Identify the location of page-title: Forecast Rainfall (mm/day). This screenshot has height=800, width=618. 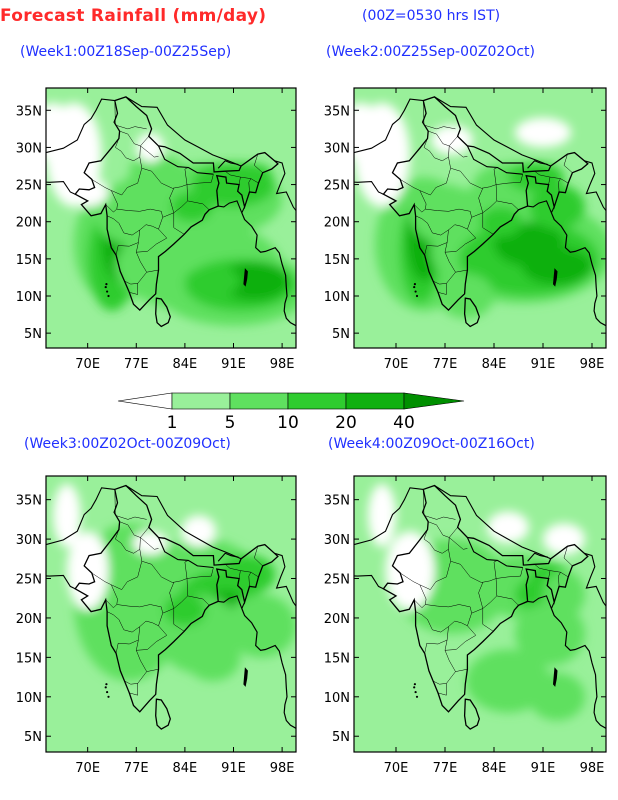
(133, 16).